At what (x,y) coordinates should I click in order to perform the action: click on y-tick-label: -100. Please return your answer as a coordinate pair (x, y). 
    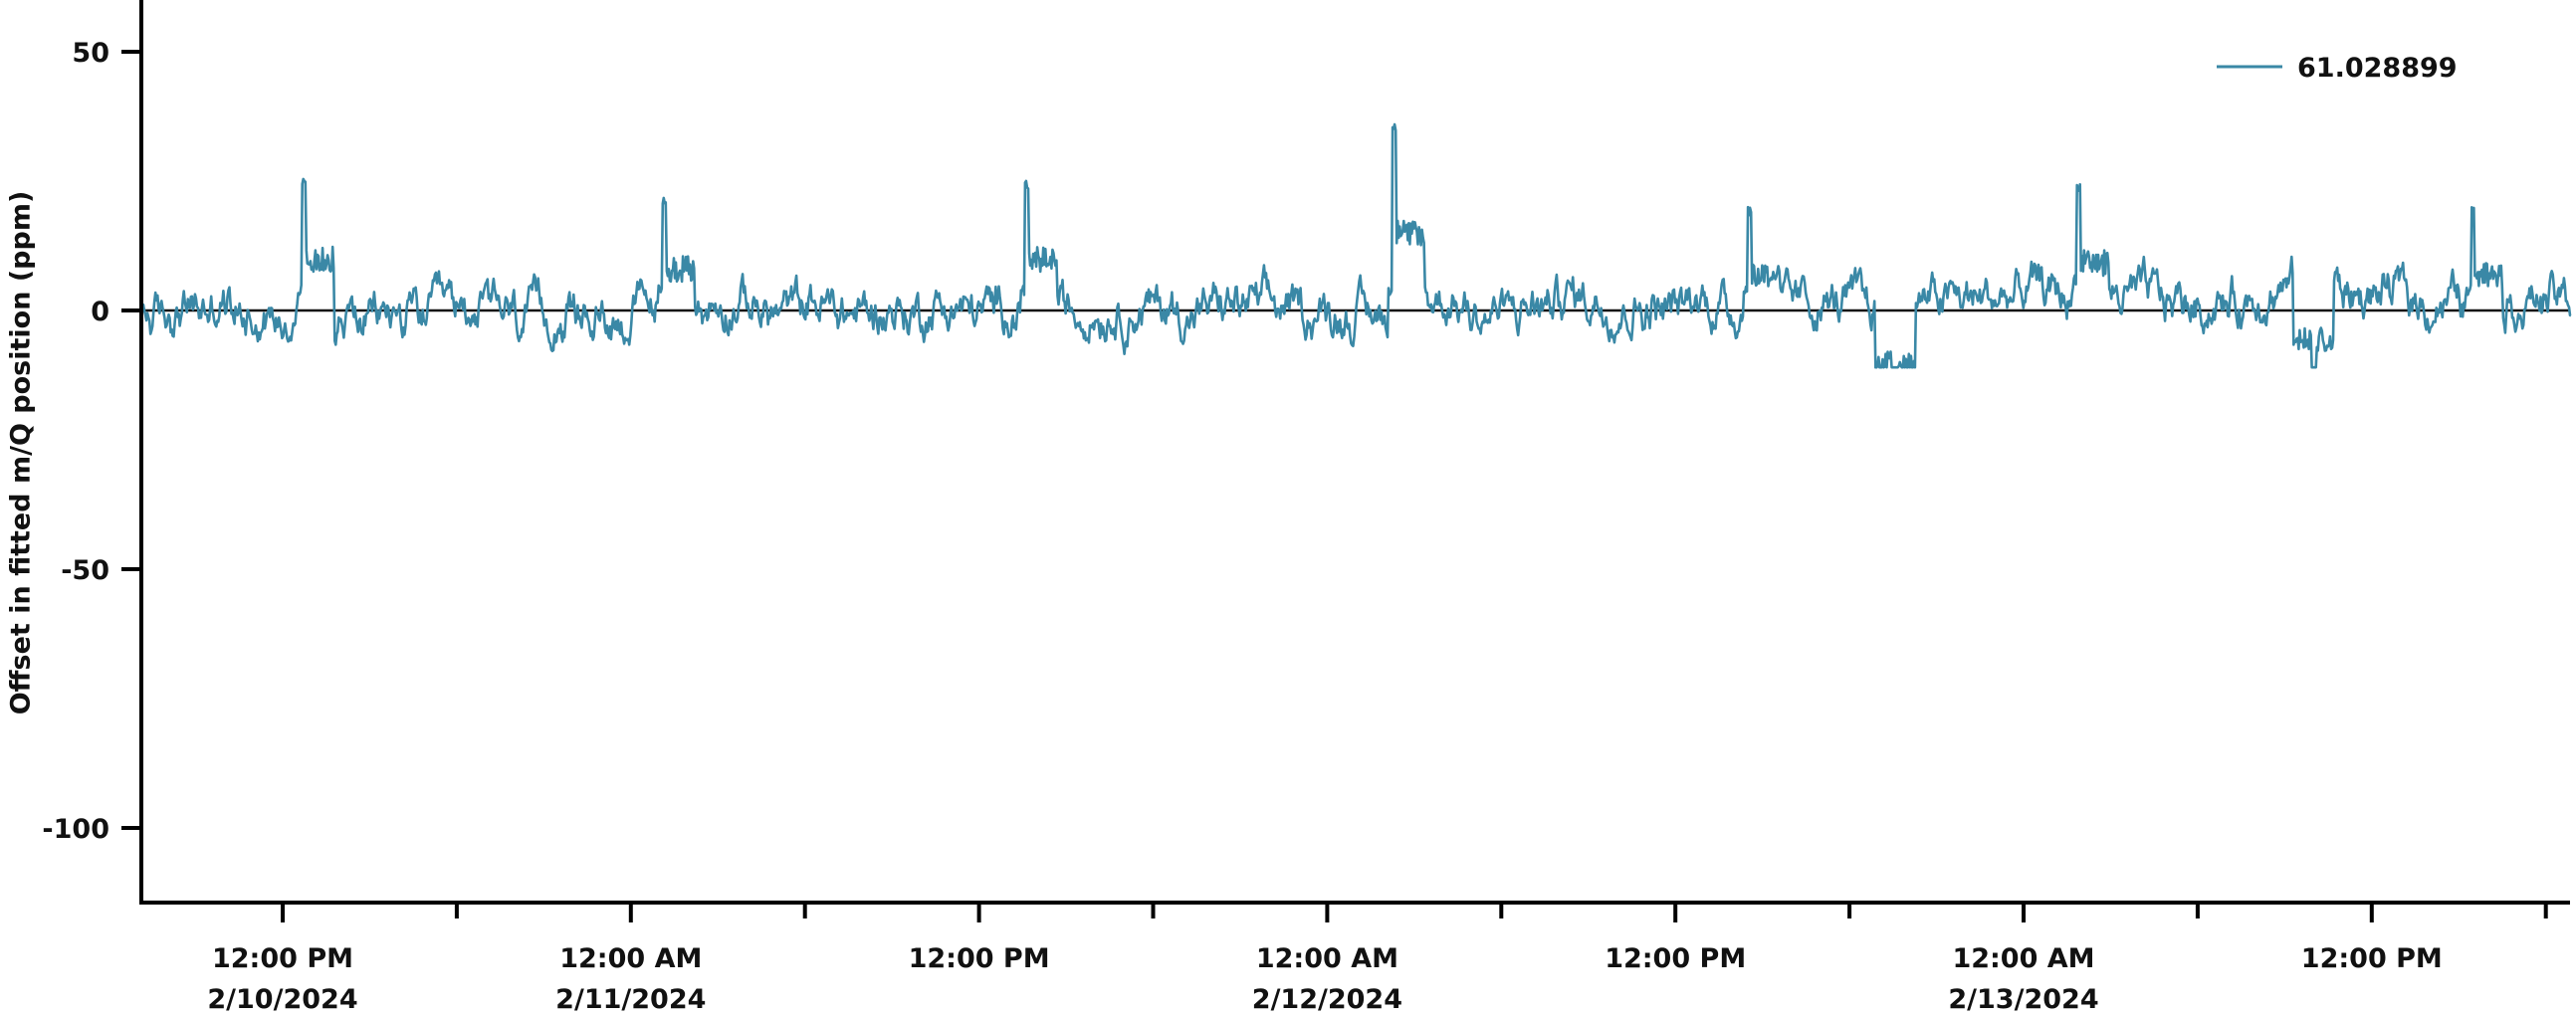
    Looking at the image, I should click on (75, 829).